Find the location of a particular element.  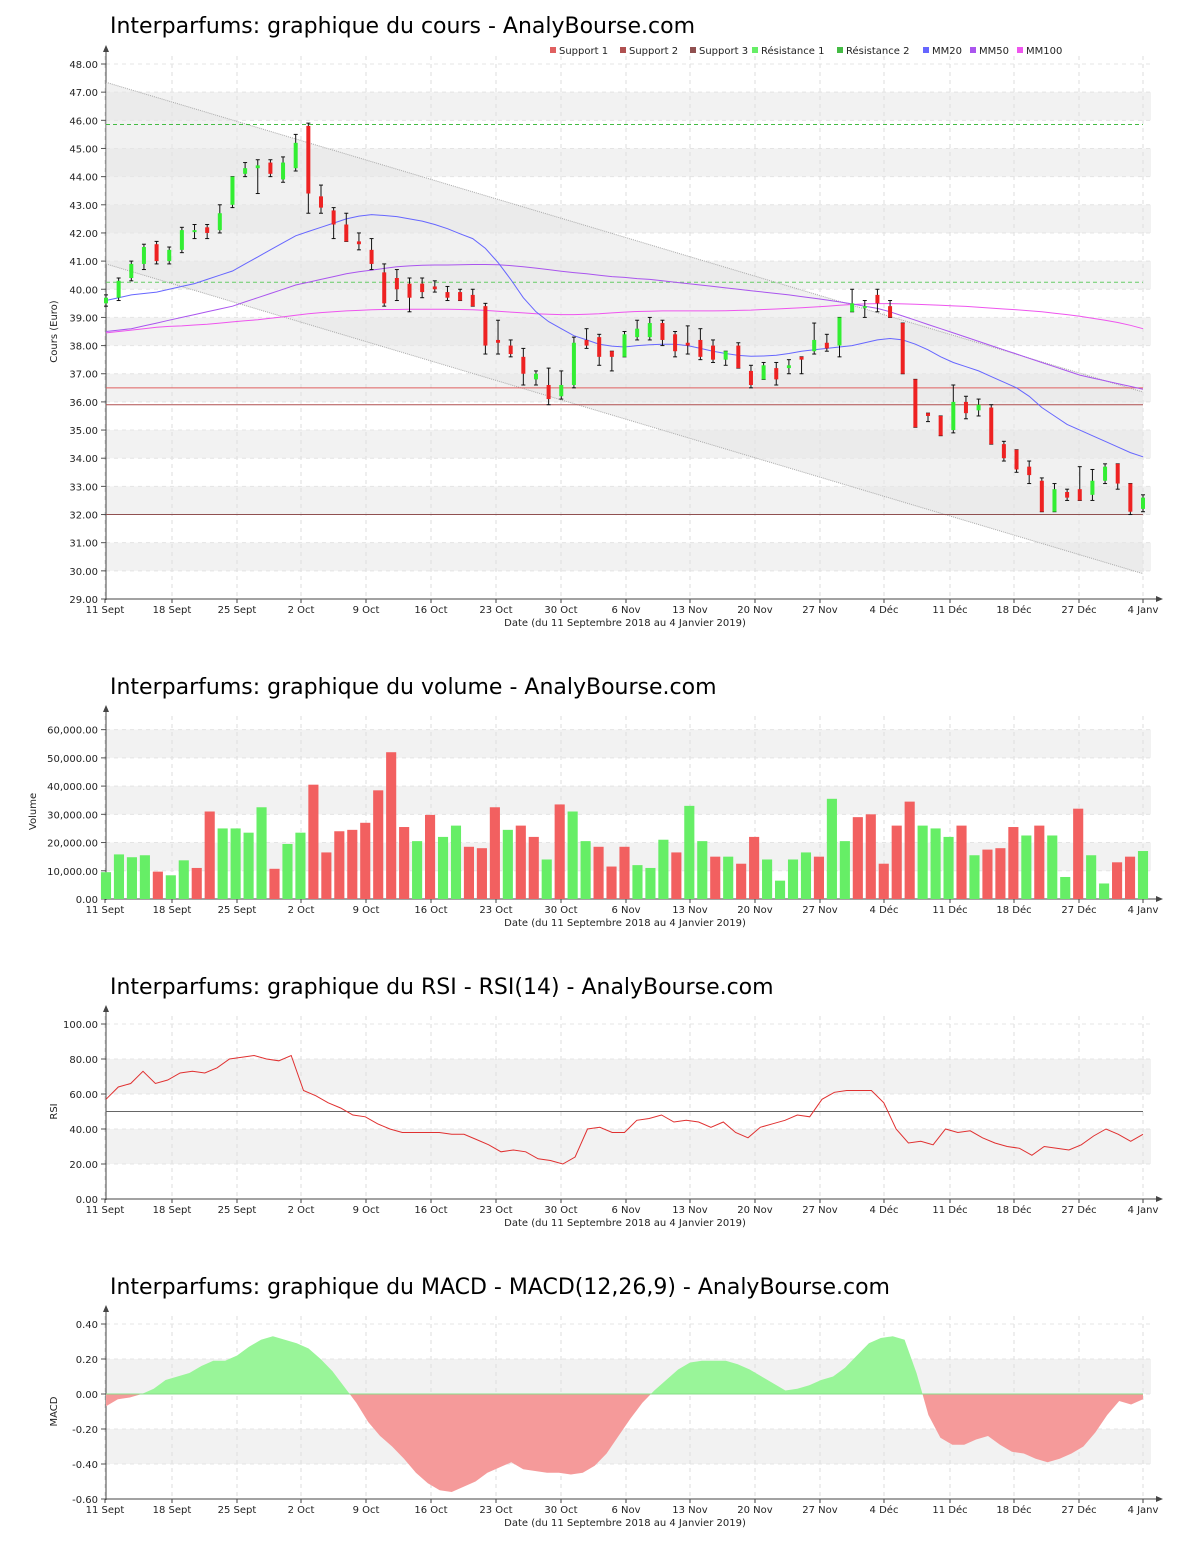

volume-xtick-label: 18 Sept is located at coordinates (172, 910).